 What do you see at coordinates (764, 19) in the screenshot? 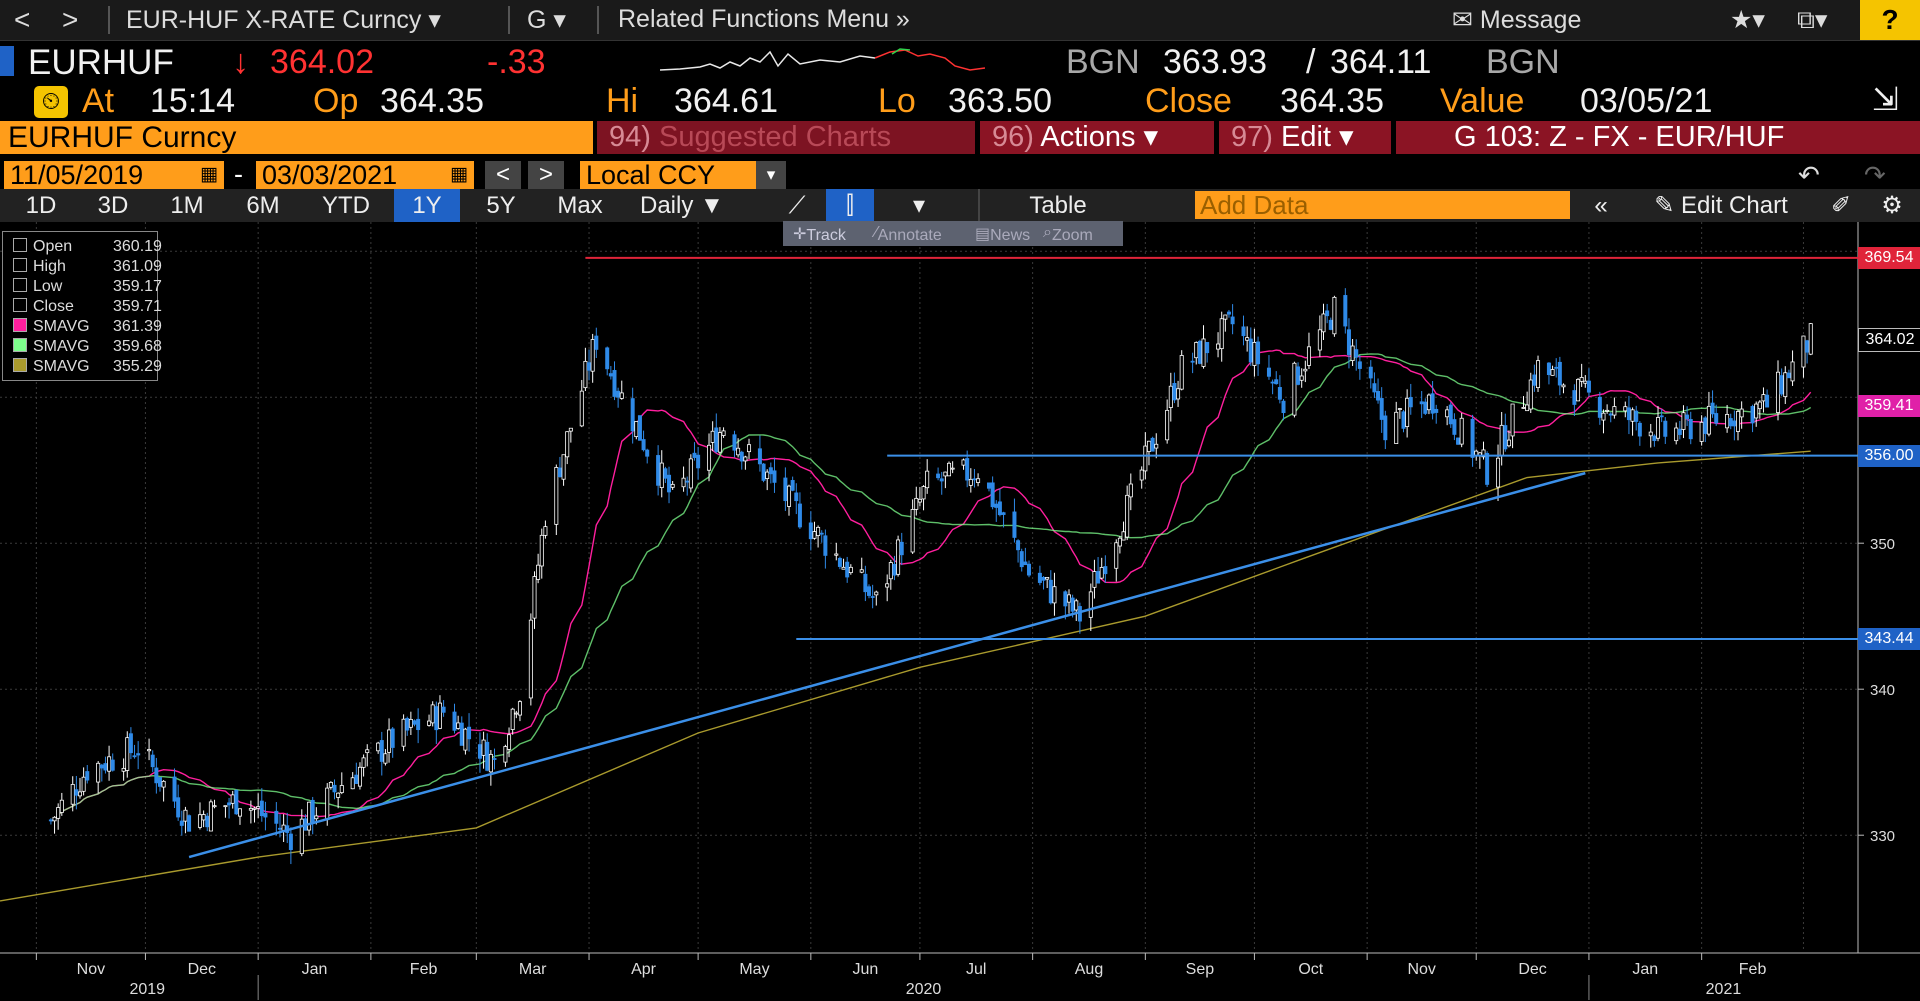
I see `related-functions-menu: Related Functions Menu »` at bounding box center [764, 19].